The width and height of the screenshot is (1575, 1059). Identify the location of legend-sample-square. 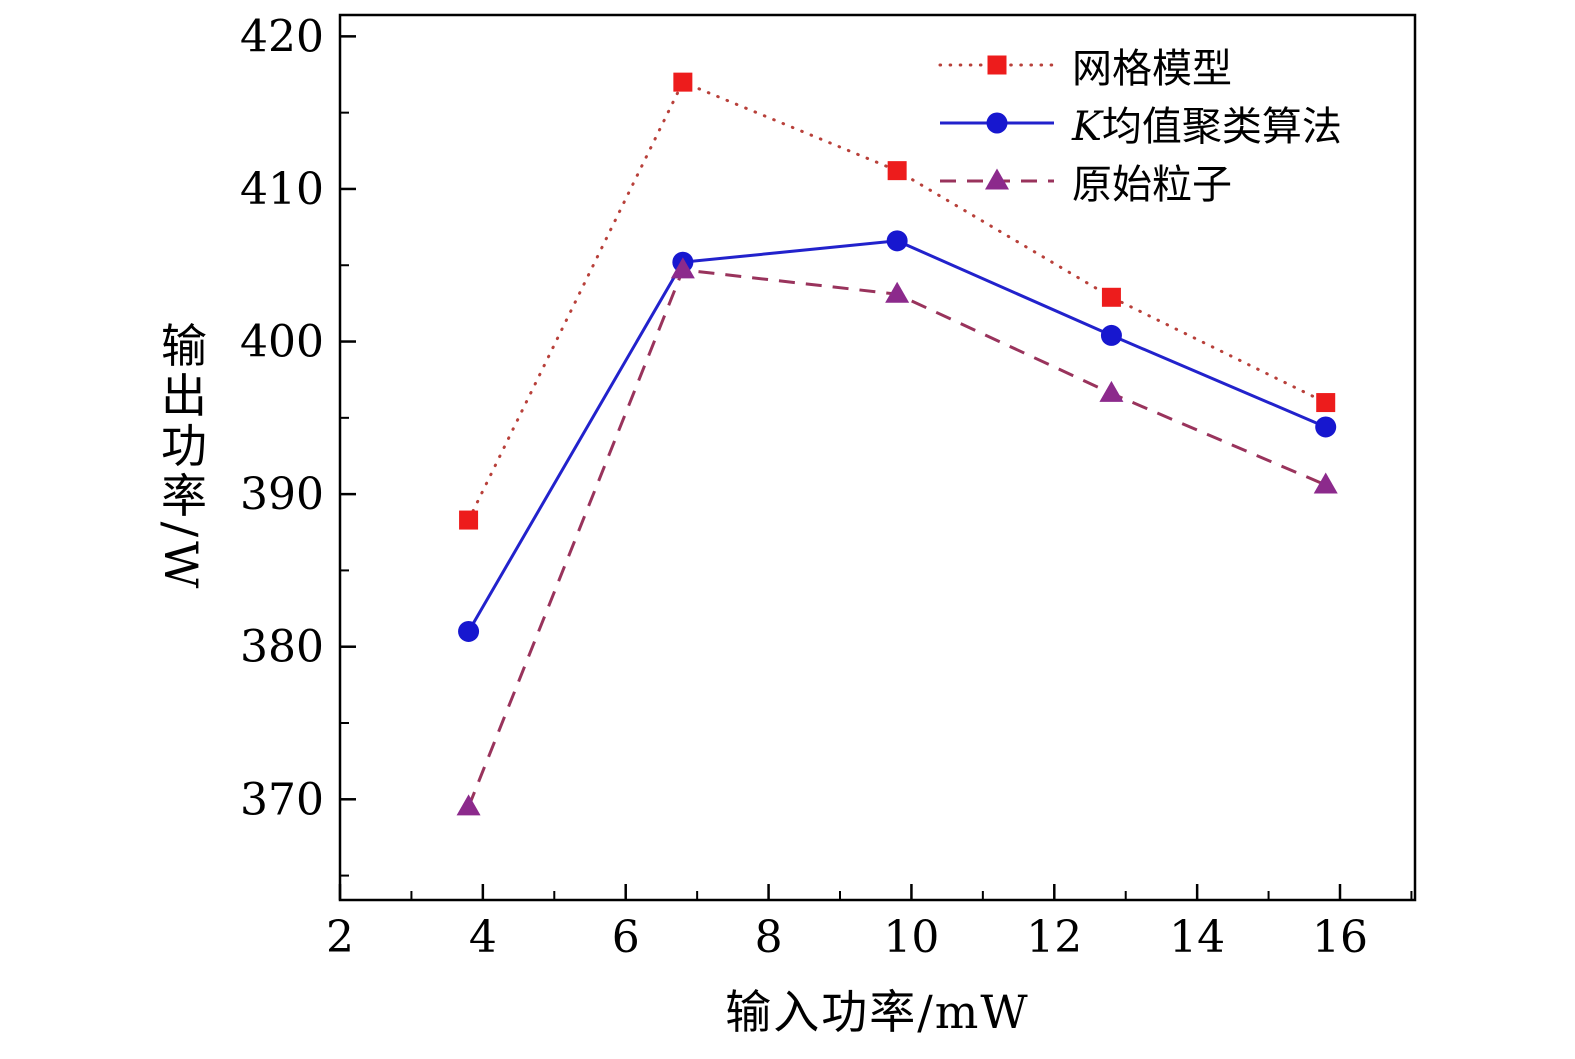
(997, 65).